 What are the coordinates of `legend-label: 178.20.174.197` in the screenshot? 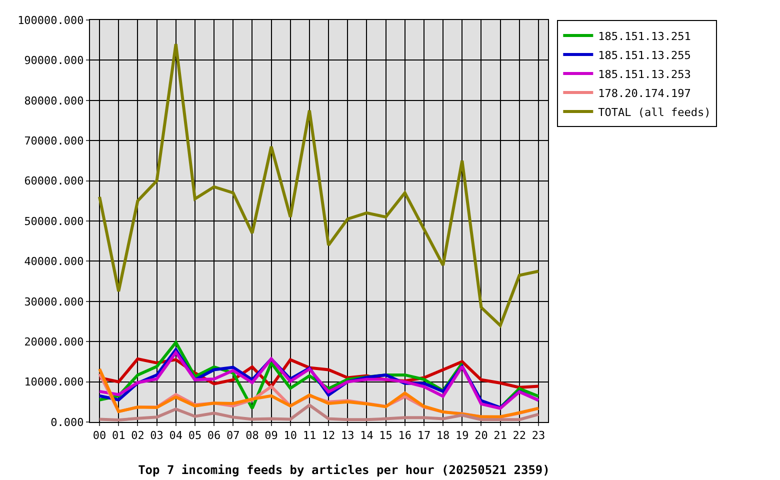 It's located at (644, 93).